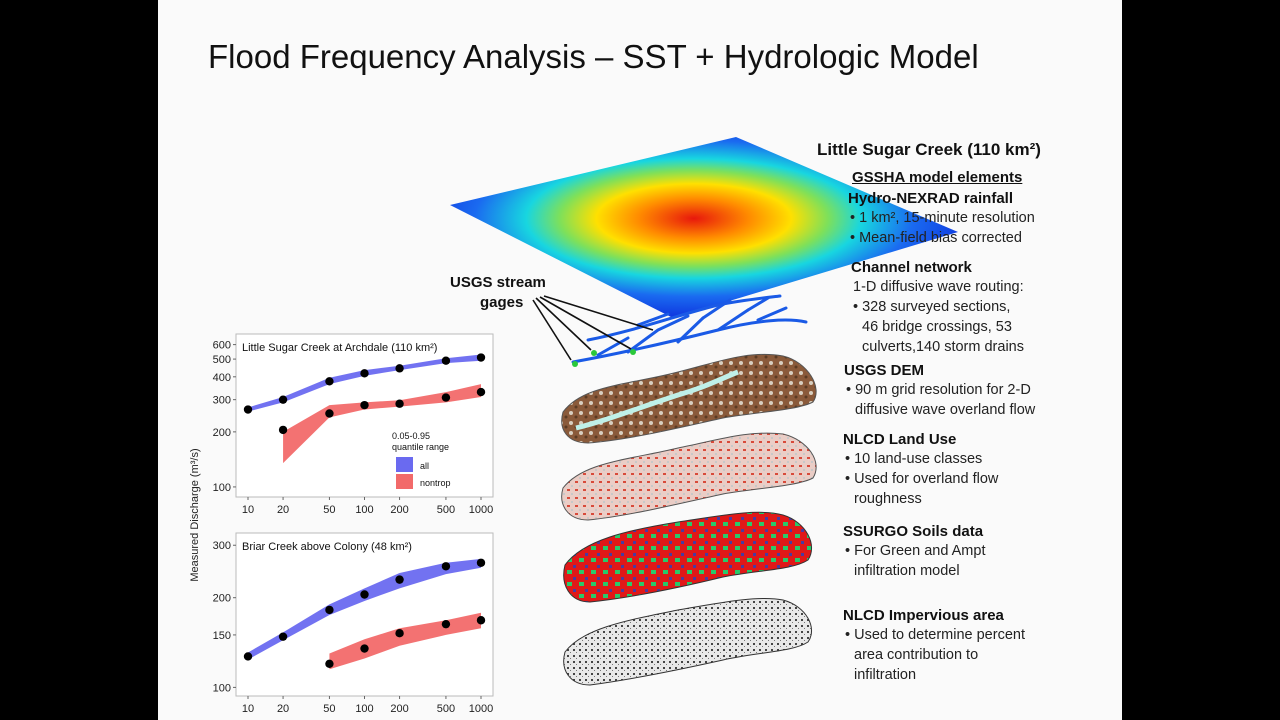 This screenshot has height=720, width=1280. What do you see at coordinates (938, 287) in the screenshot?
I see `section-line: 1-D diffusive wave routing:` at bounding box center [938, 287].